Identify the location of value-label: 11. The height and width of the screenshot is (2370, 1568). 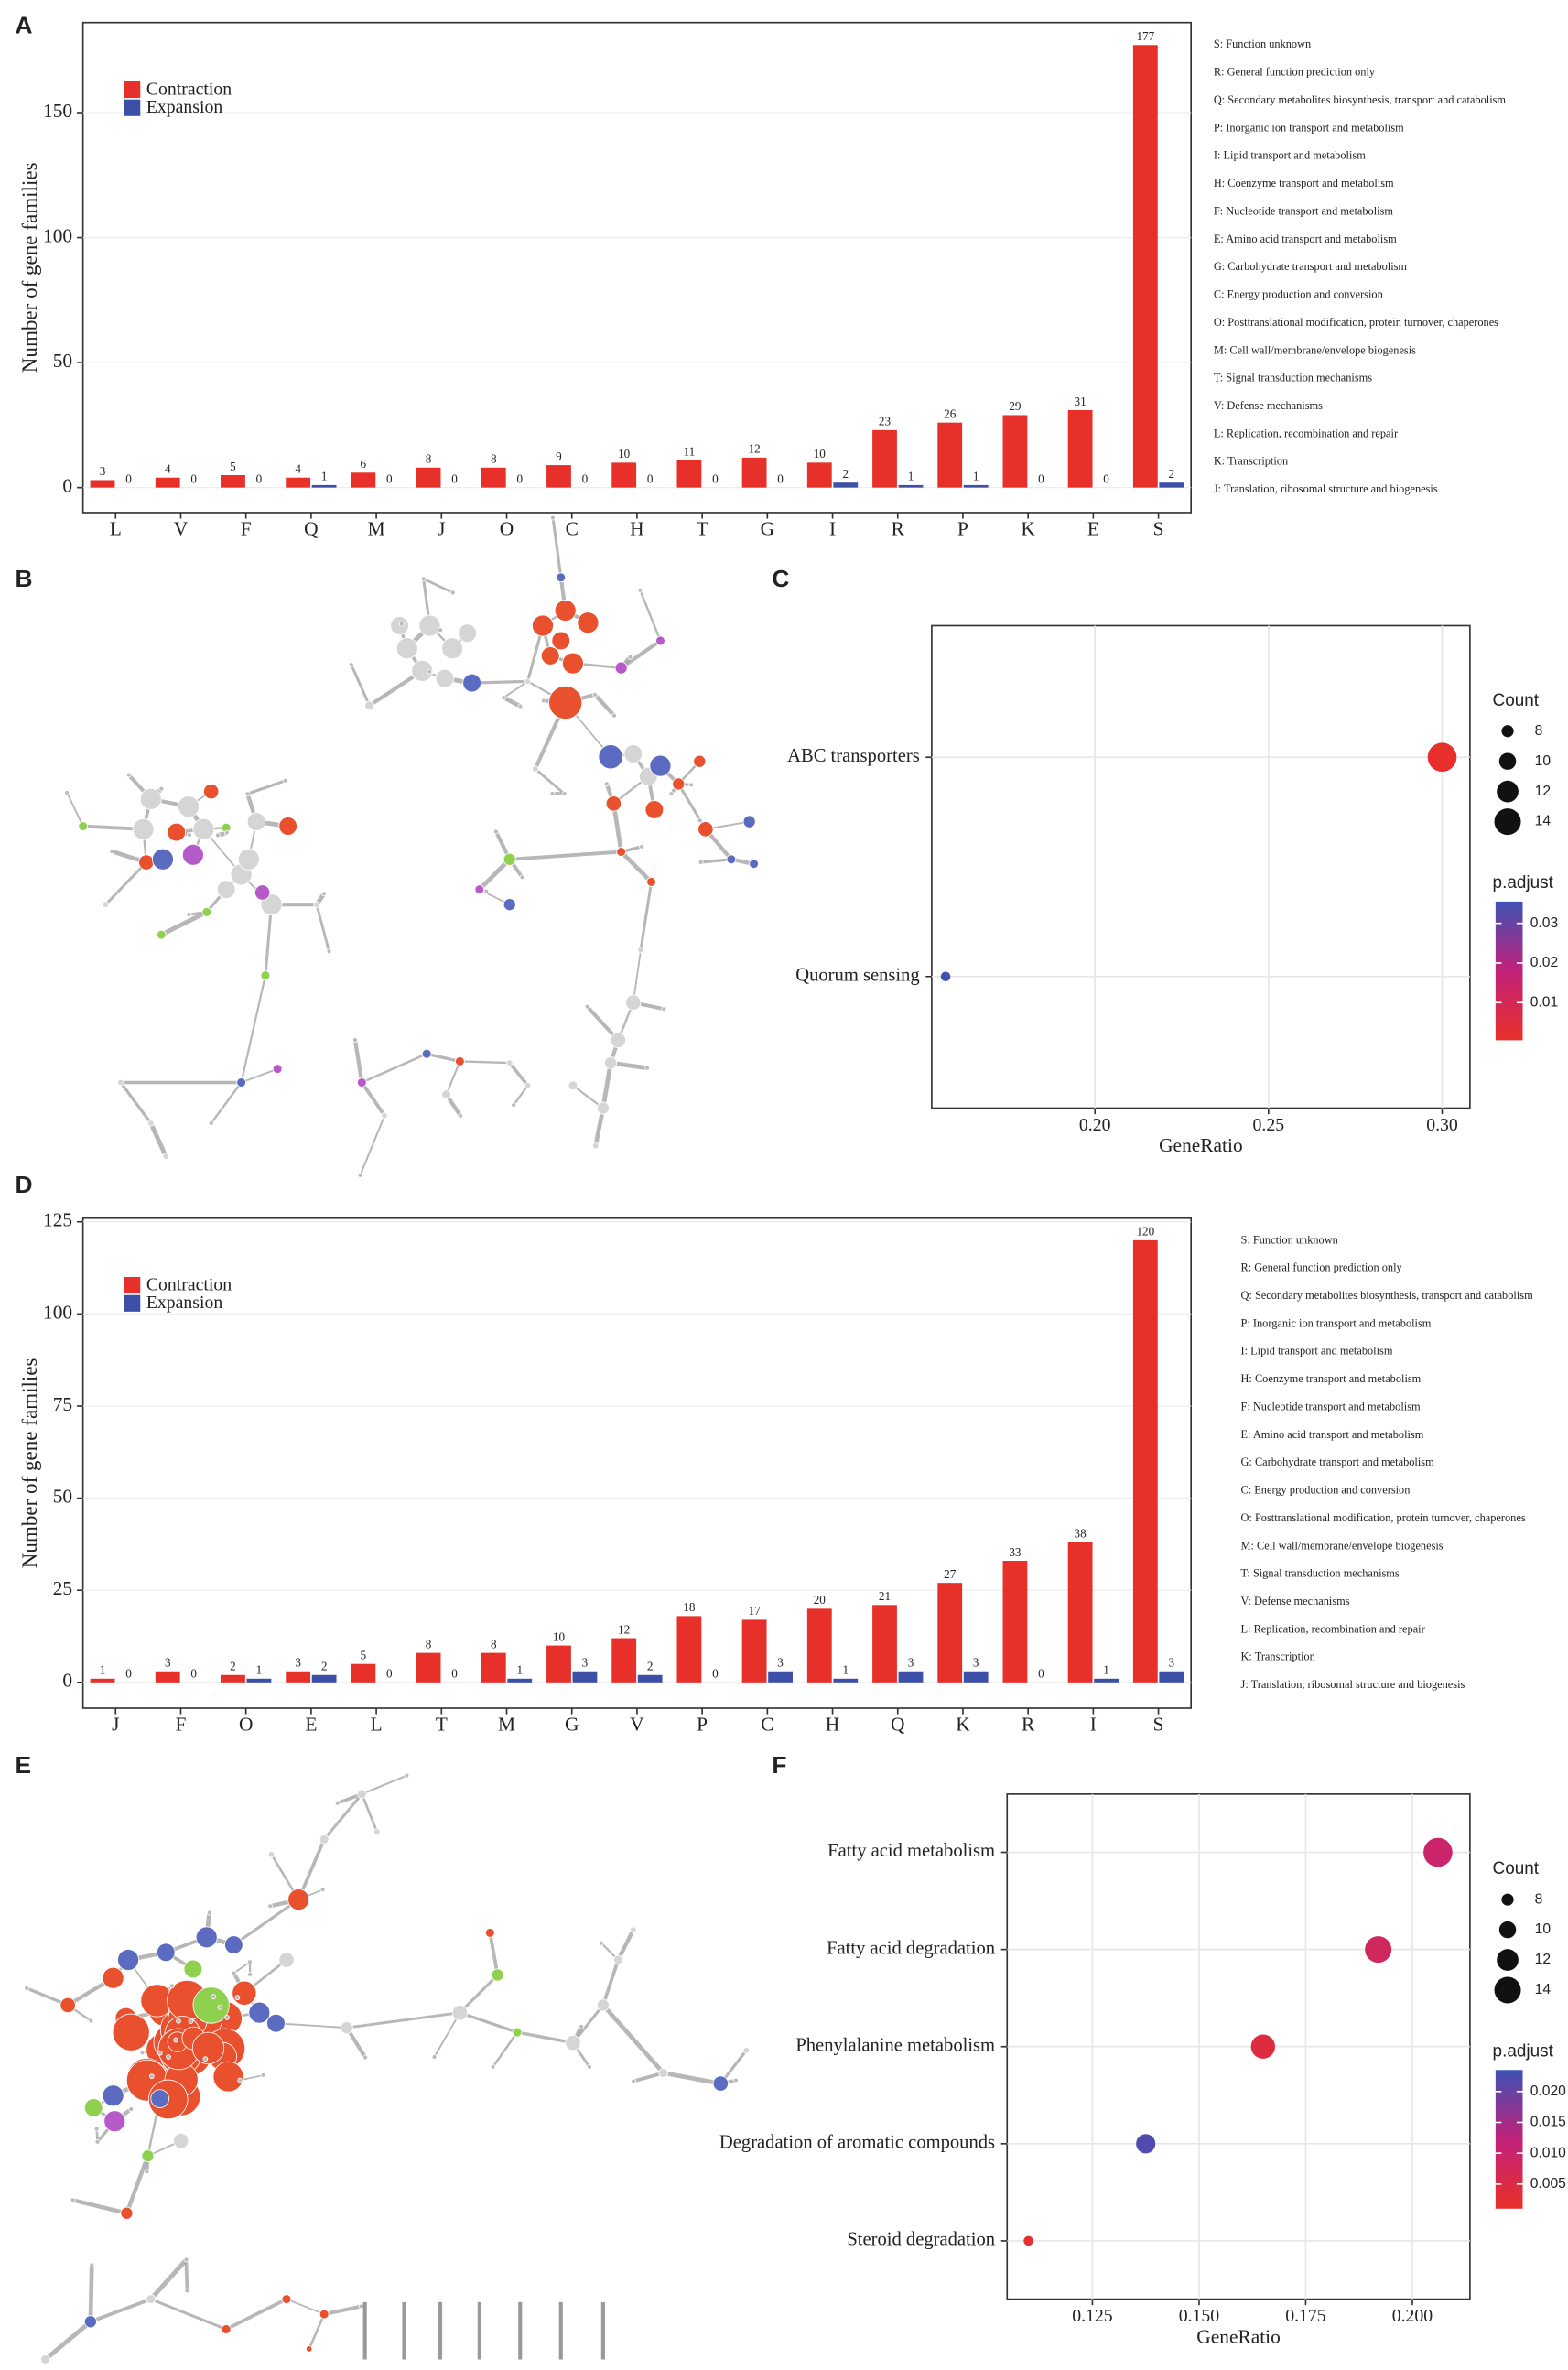
(690, 451).